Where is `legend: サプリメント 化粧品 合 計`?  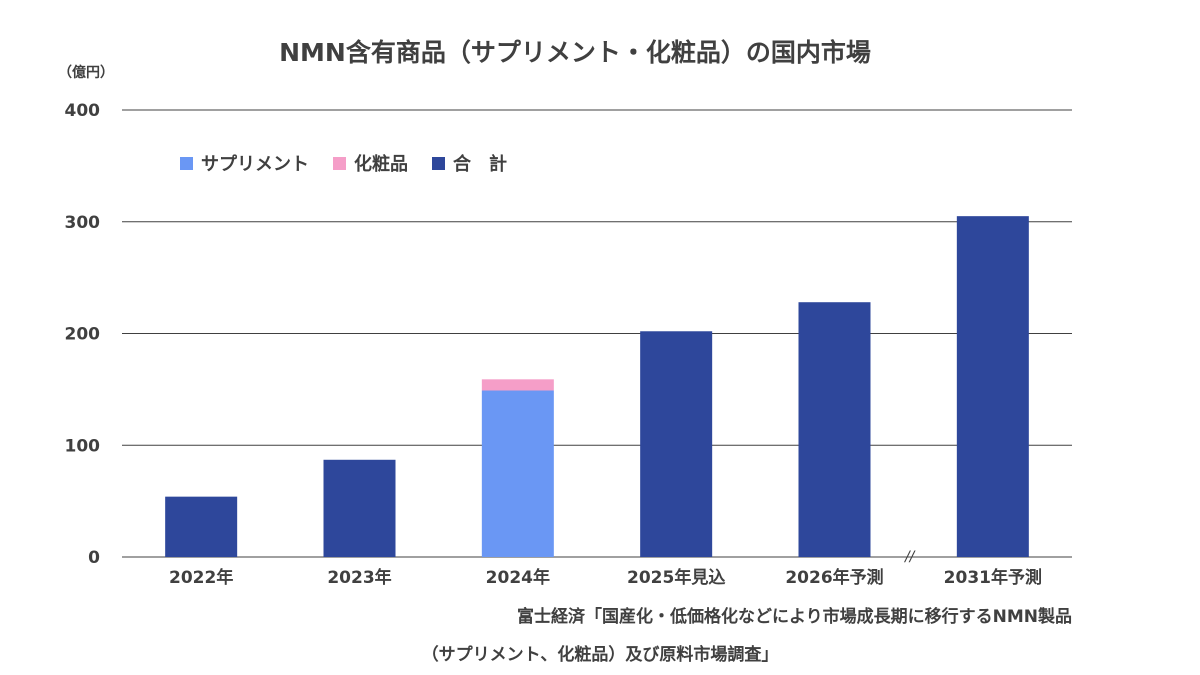
legend: サプリメント 化粧品 合 計 is located at coordinates (355, 163).